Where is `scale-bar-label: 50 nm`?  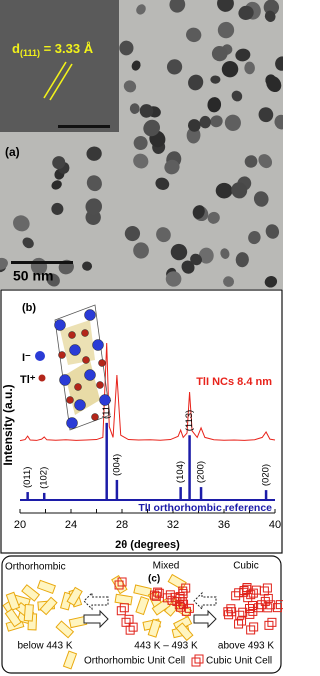 scale-bar-label: 50 nm is located at coordinates (33, 276).